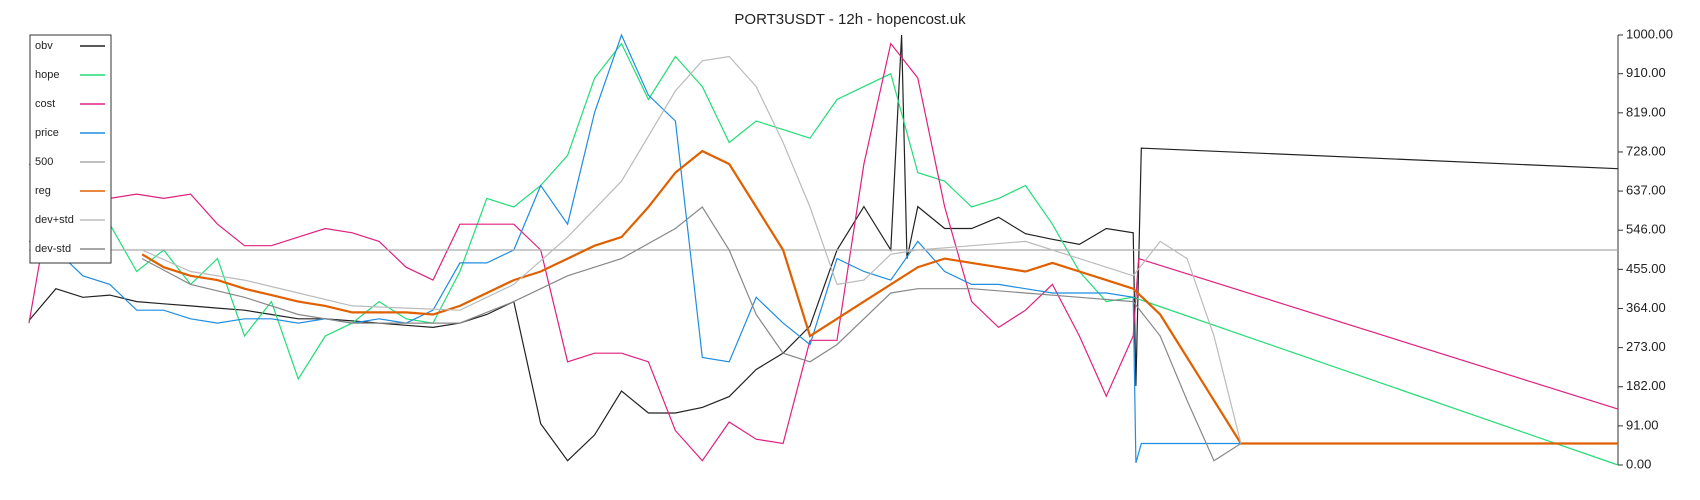  I want to click on y-tick-label: 1000.00, so click(1649, 33).